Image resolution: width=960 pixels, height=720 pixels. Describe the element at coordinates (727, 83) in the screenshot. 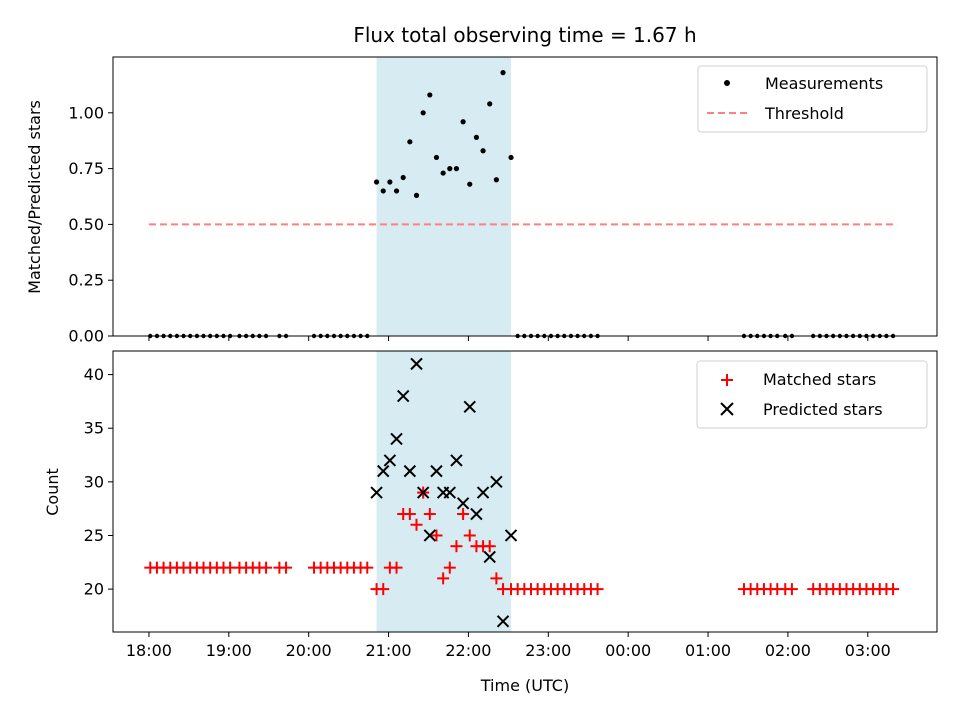

I see `legend-measurements-marker` at that location.